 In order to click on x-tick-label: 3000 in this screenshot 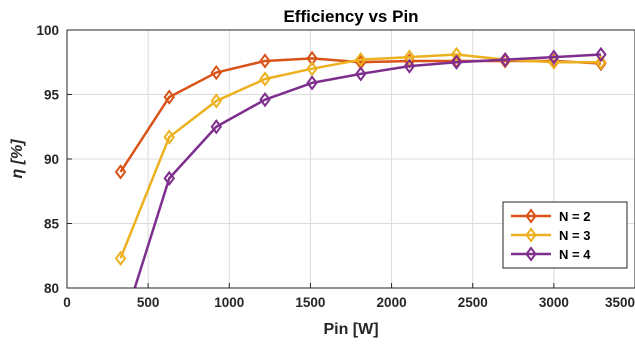, I will do `click(554, 302)`.